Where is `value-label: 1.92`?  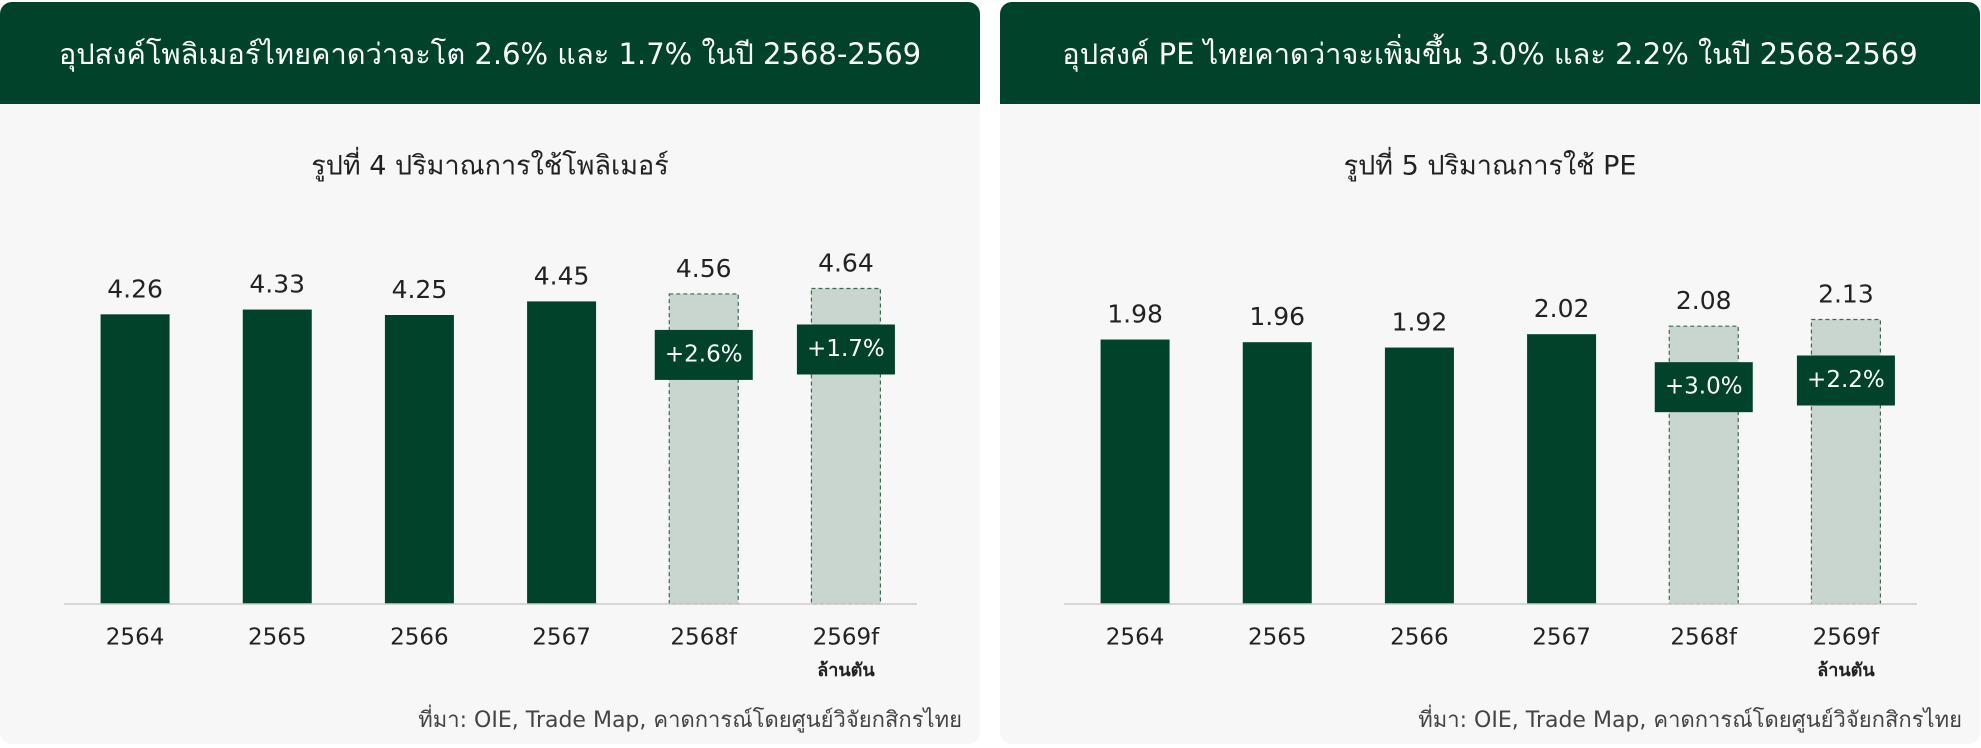
value-label: 1.92 is located at coordinates (1420, 322).